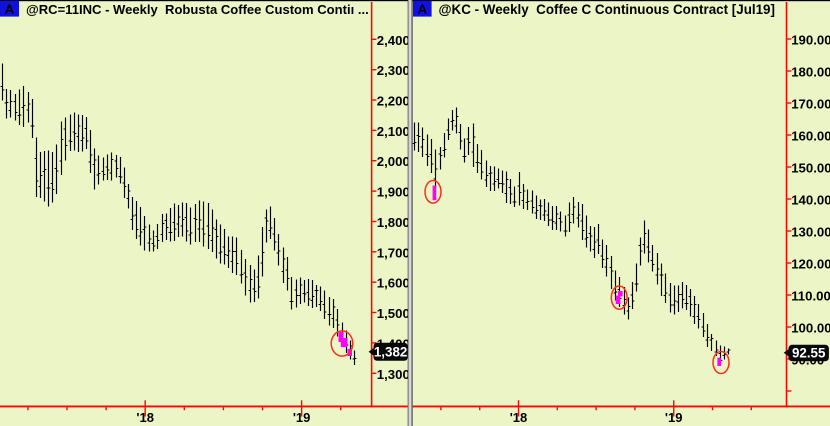 The height and width of the screenshot is (426, 830). I want to click on svg-text: 140.00, so click(810, 200).